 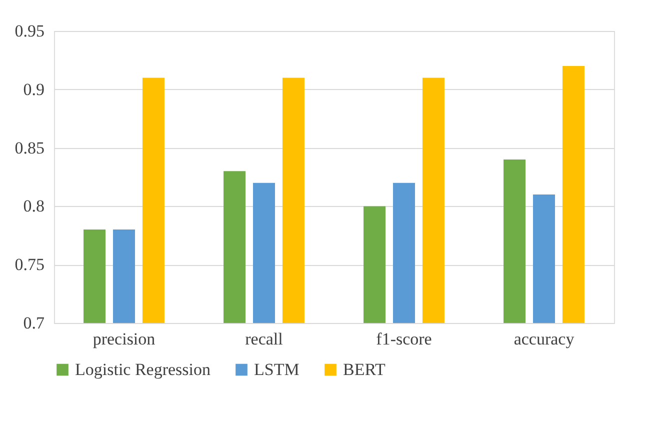 I want to click on y-tick-label: 0.95, so click(x=29, y=31).